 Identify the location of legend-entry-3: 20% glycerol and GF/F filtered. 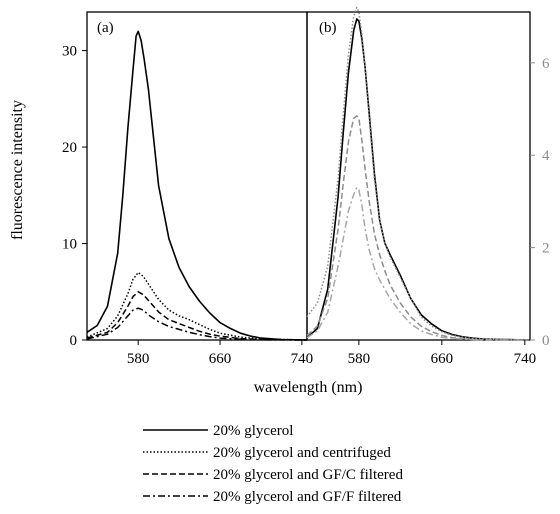
(272, 497).